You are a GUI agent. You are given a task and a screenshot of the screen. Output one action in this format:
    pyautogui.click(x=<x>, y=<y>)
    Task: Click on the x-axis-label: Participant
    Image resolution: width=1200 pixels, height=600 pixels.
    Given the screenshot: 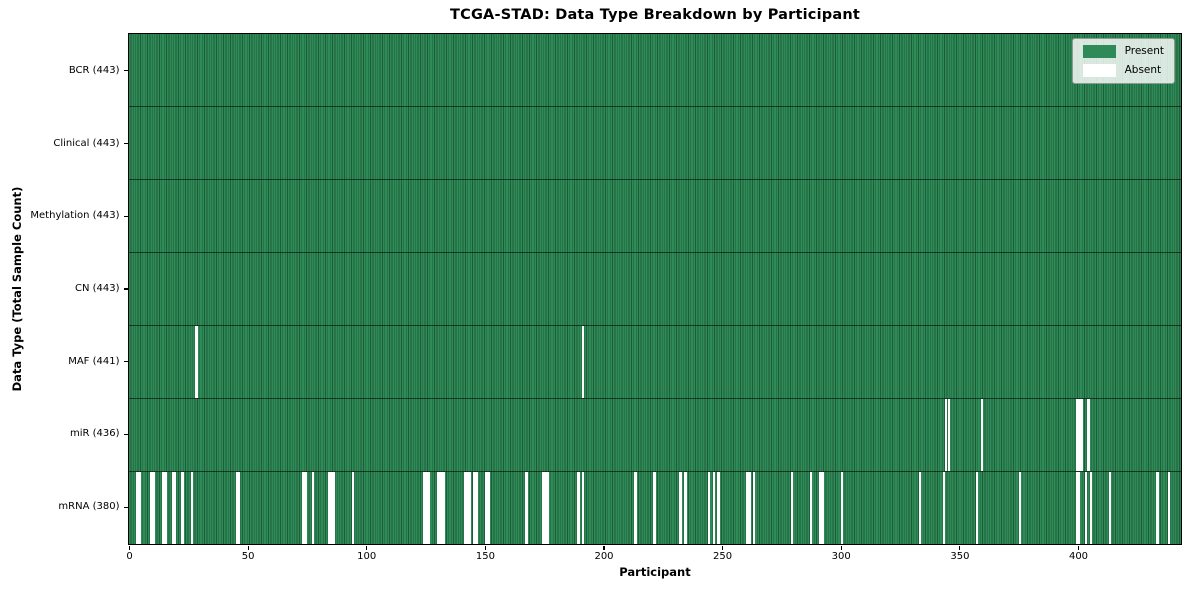 What is the action you would take?
    pyautogui.click(x=655, y=572)
    